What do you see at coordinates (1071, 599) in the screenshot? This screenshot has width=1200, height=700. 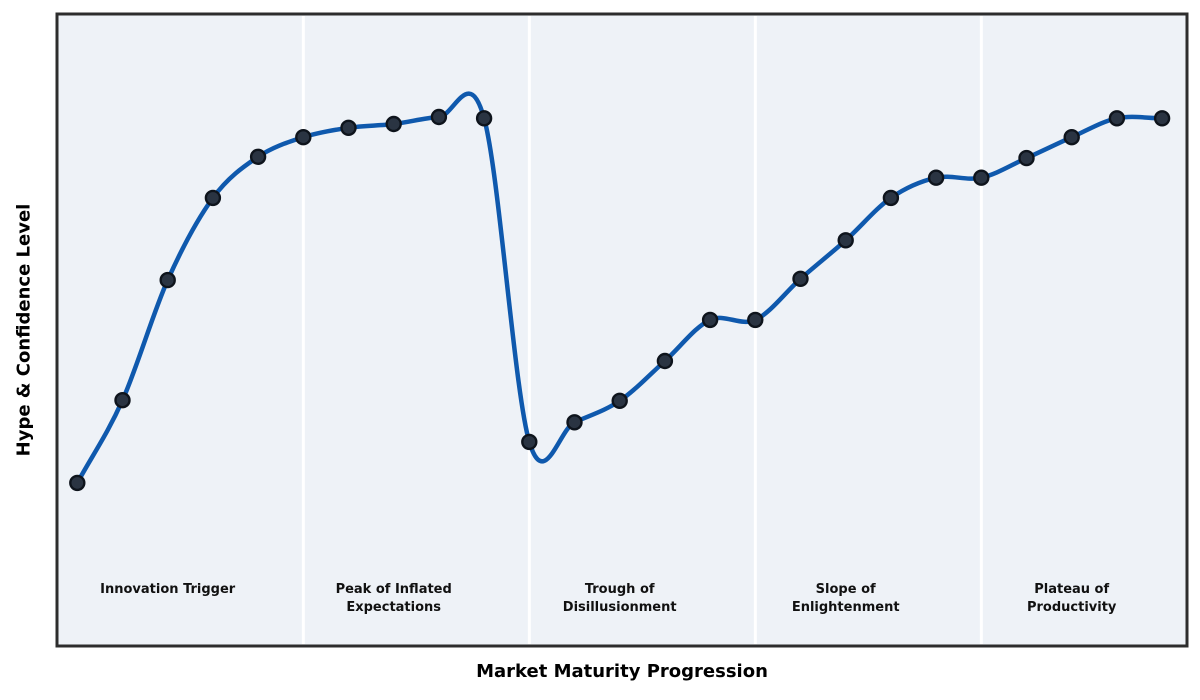 I see `phase-label-plateau-of-productivity: Plateau of Productivity` at bounding box center [1071, 599].